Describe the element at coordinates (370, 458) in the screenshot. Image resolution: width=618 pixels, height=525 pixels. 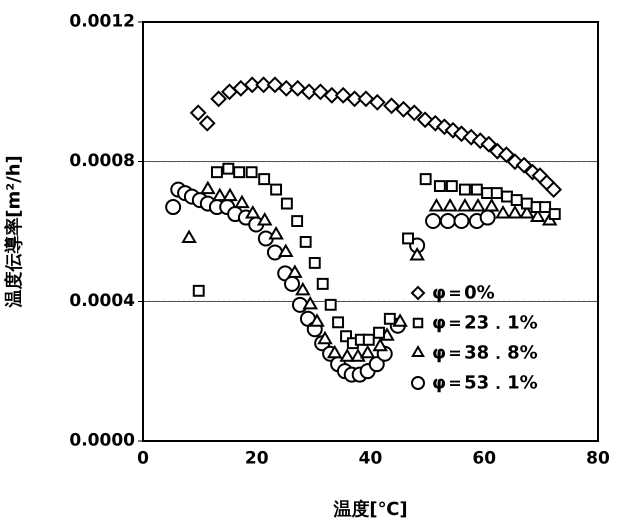
I see `x-tick-label: 40` at that location.